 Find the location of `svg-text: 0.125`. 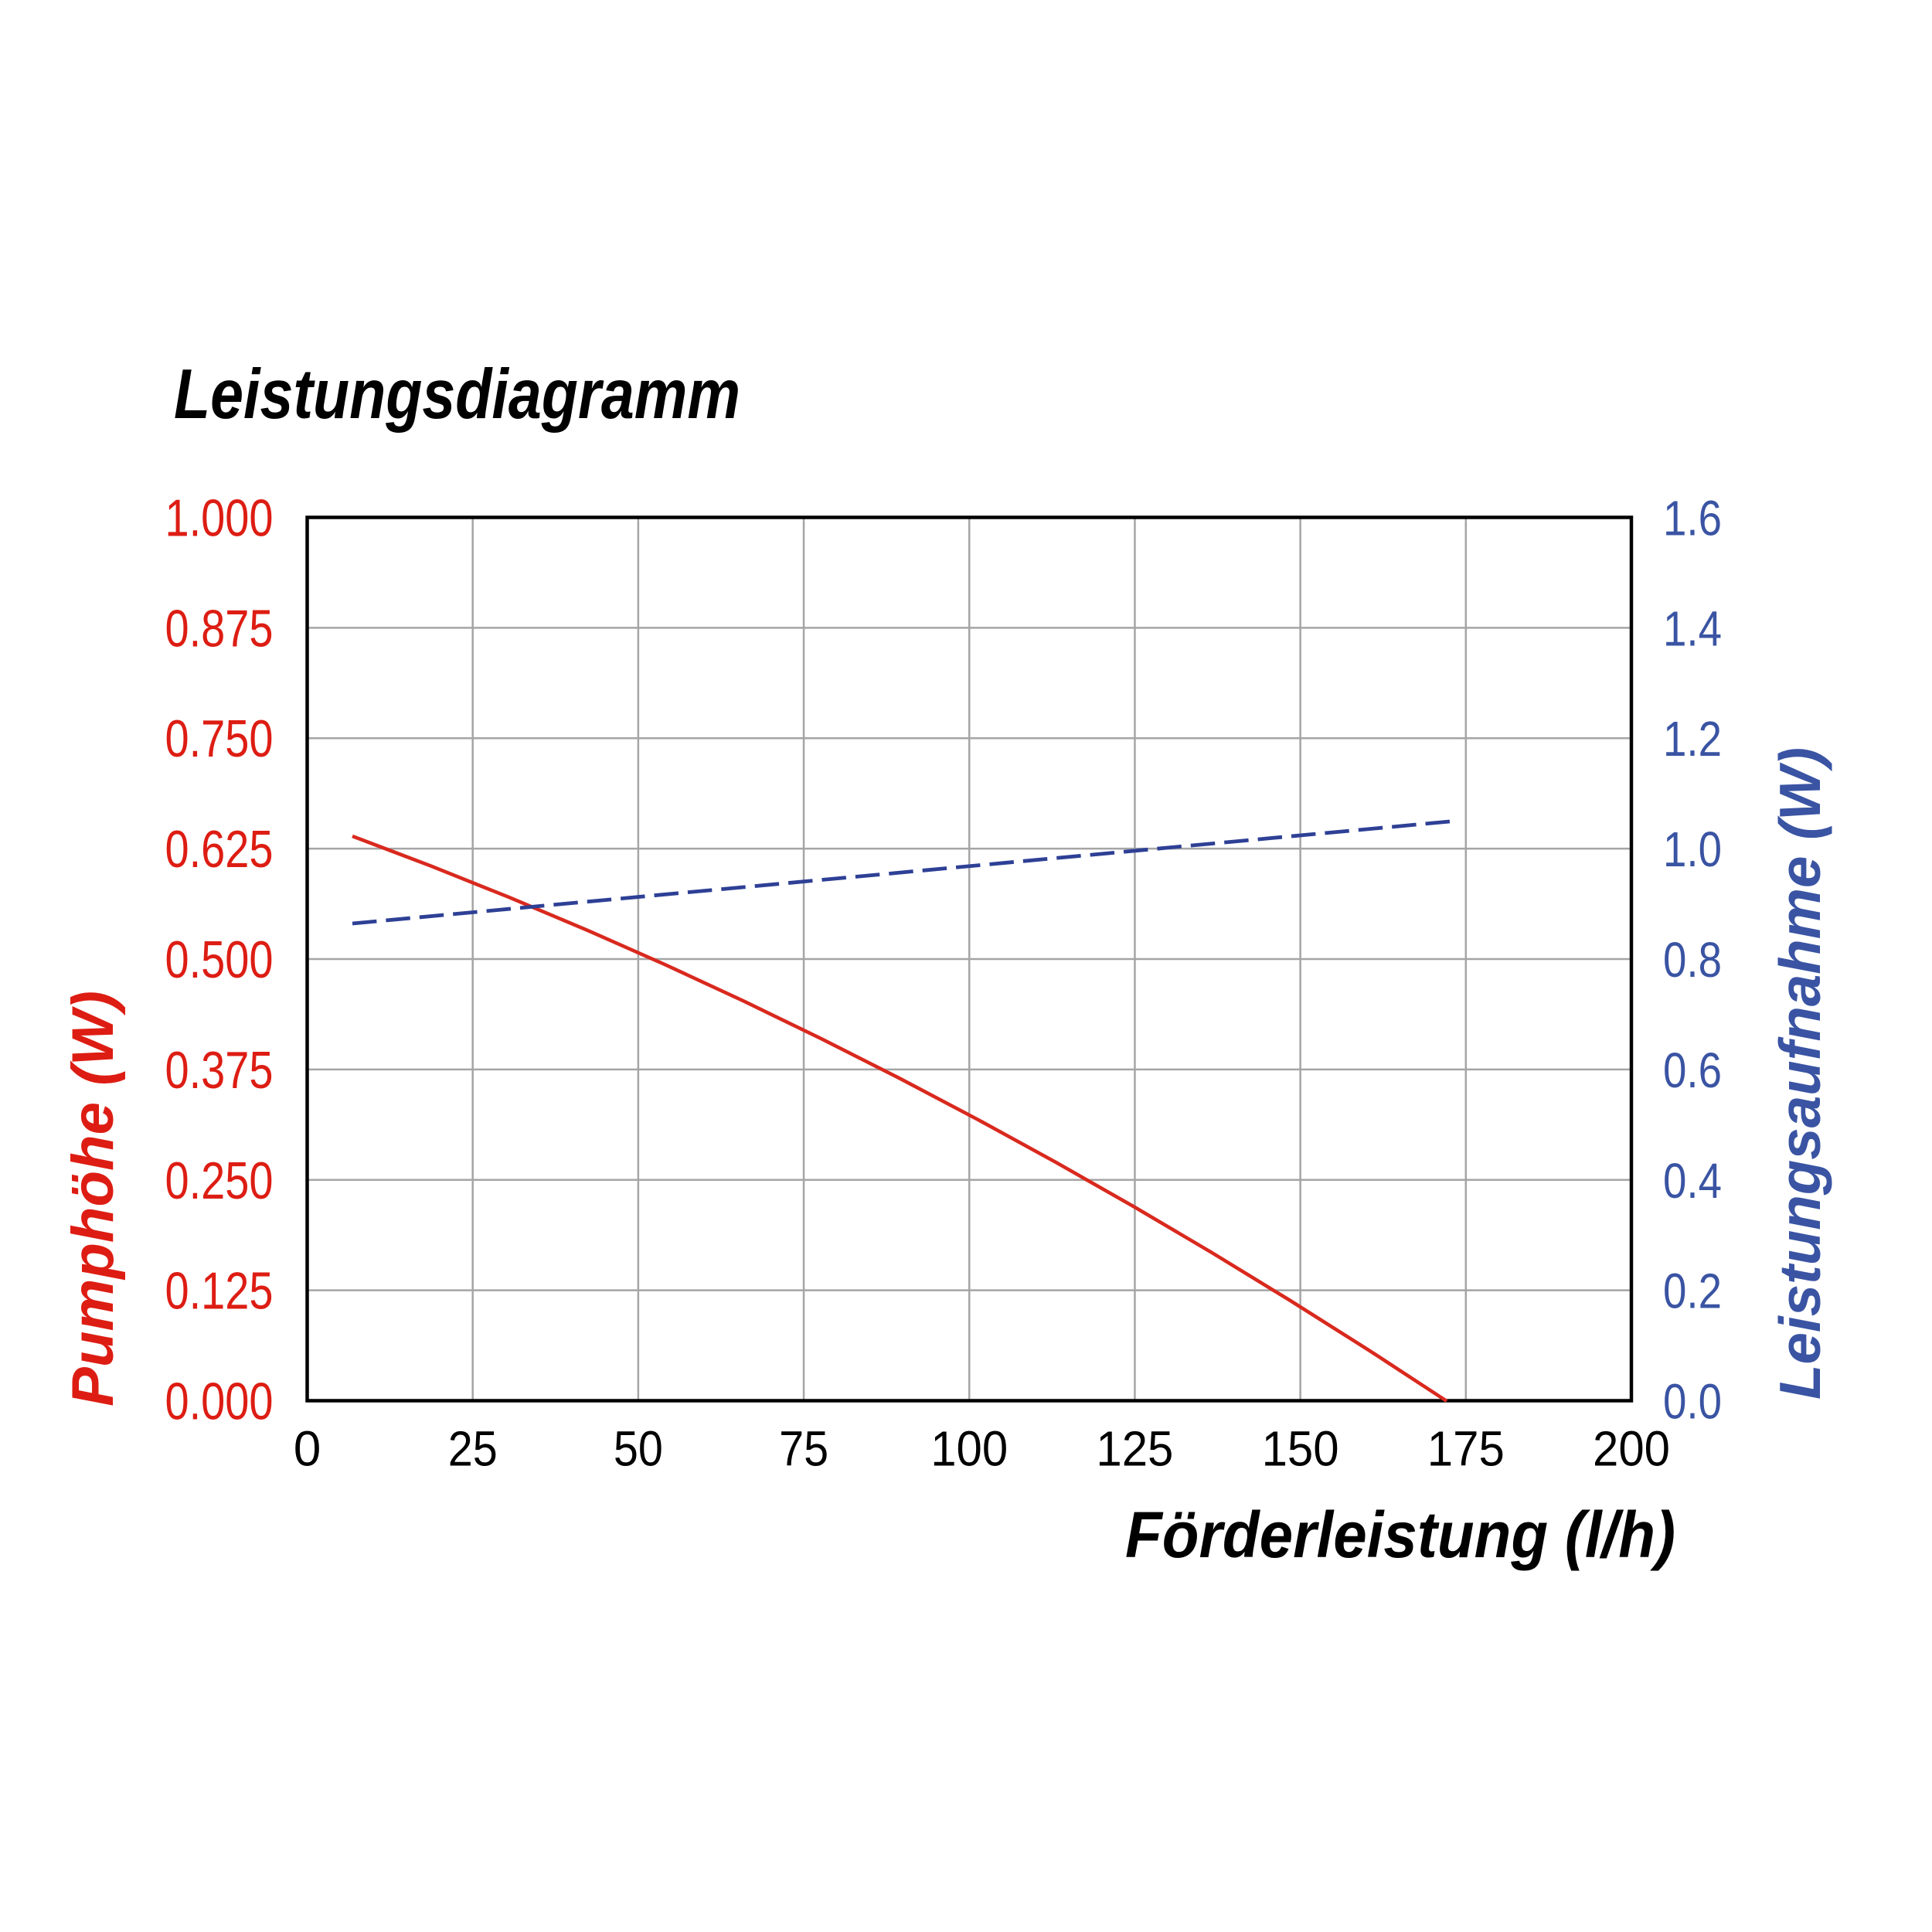

svg-text: 0.125 is located at coordinates (220, 1291).